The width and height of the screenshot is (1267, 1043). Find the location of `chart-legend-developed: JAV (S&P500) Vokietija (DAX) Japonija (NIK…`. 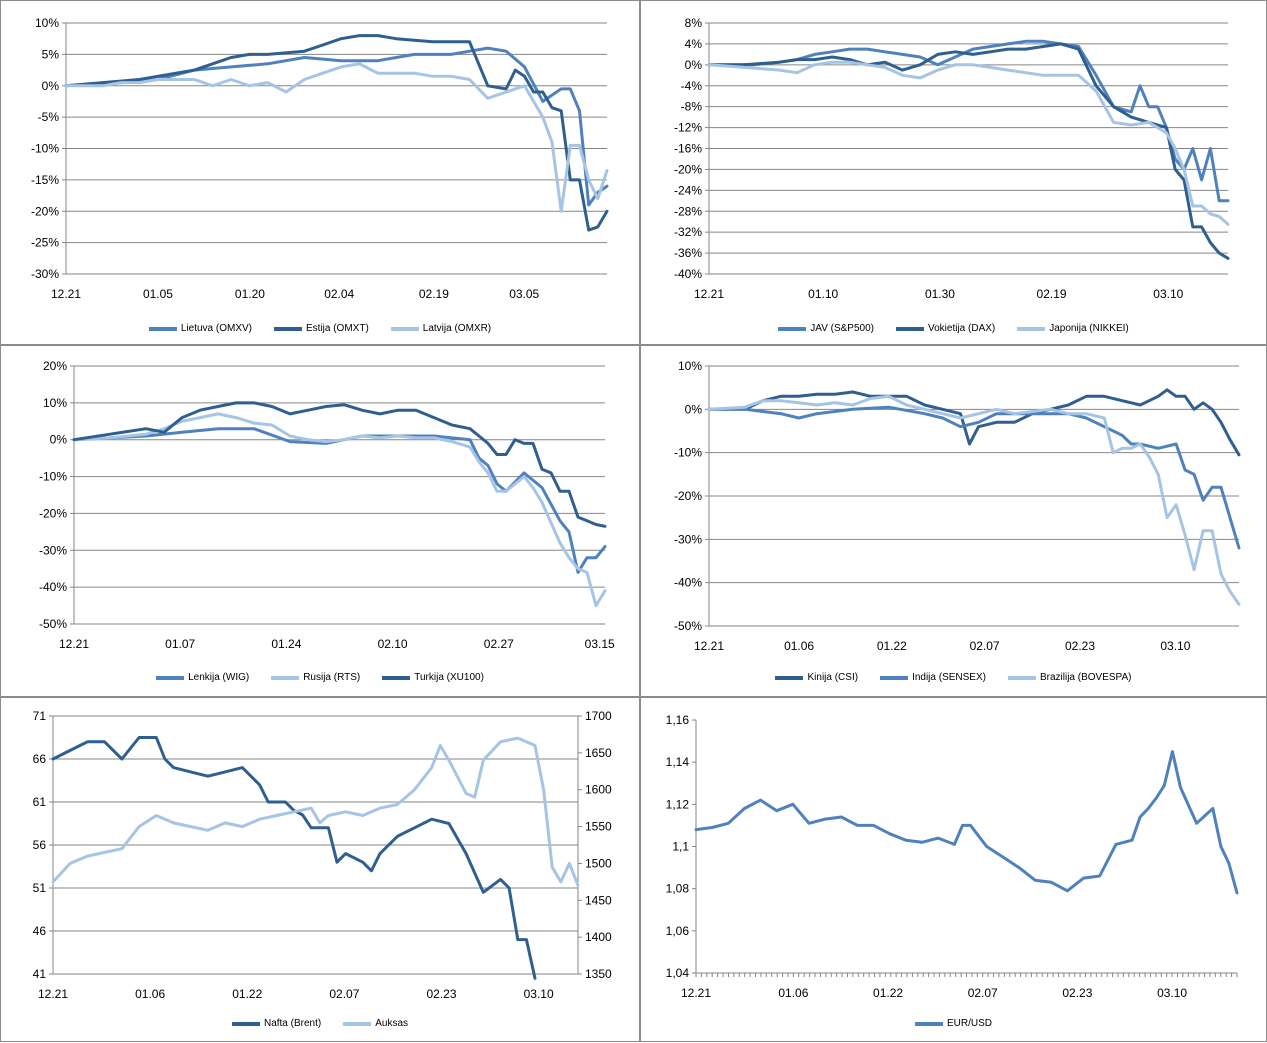

chart-legend-developed: JAV (S&P500) Vokietija (DAX) Japonija (NIK… is located at coordinates (953, 328).